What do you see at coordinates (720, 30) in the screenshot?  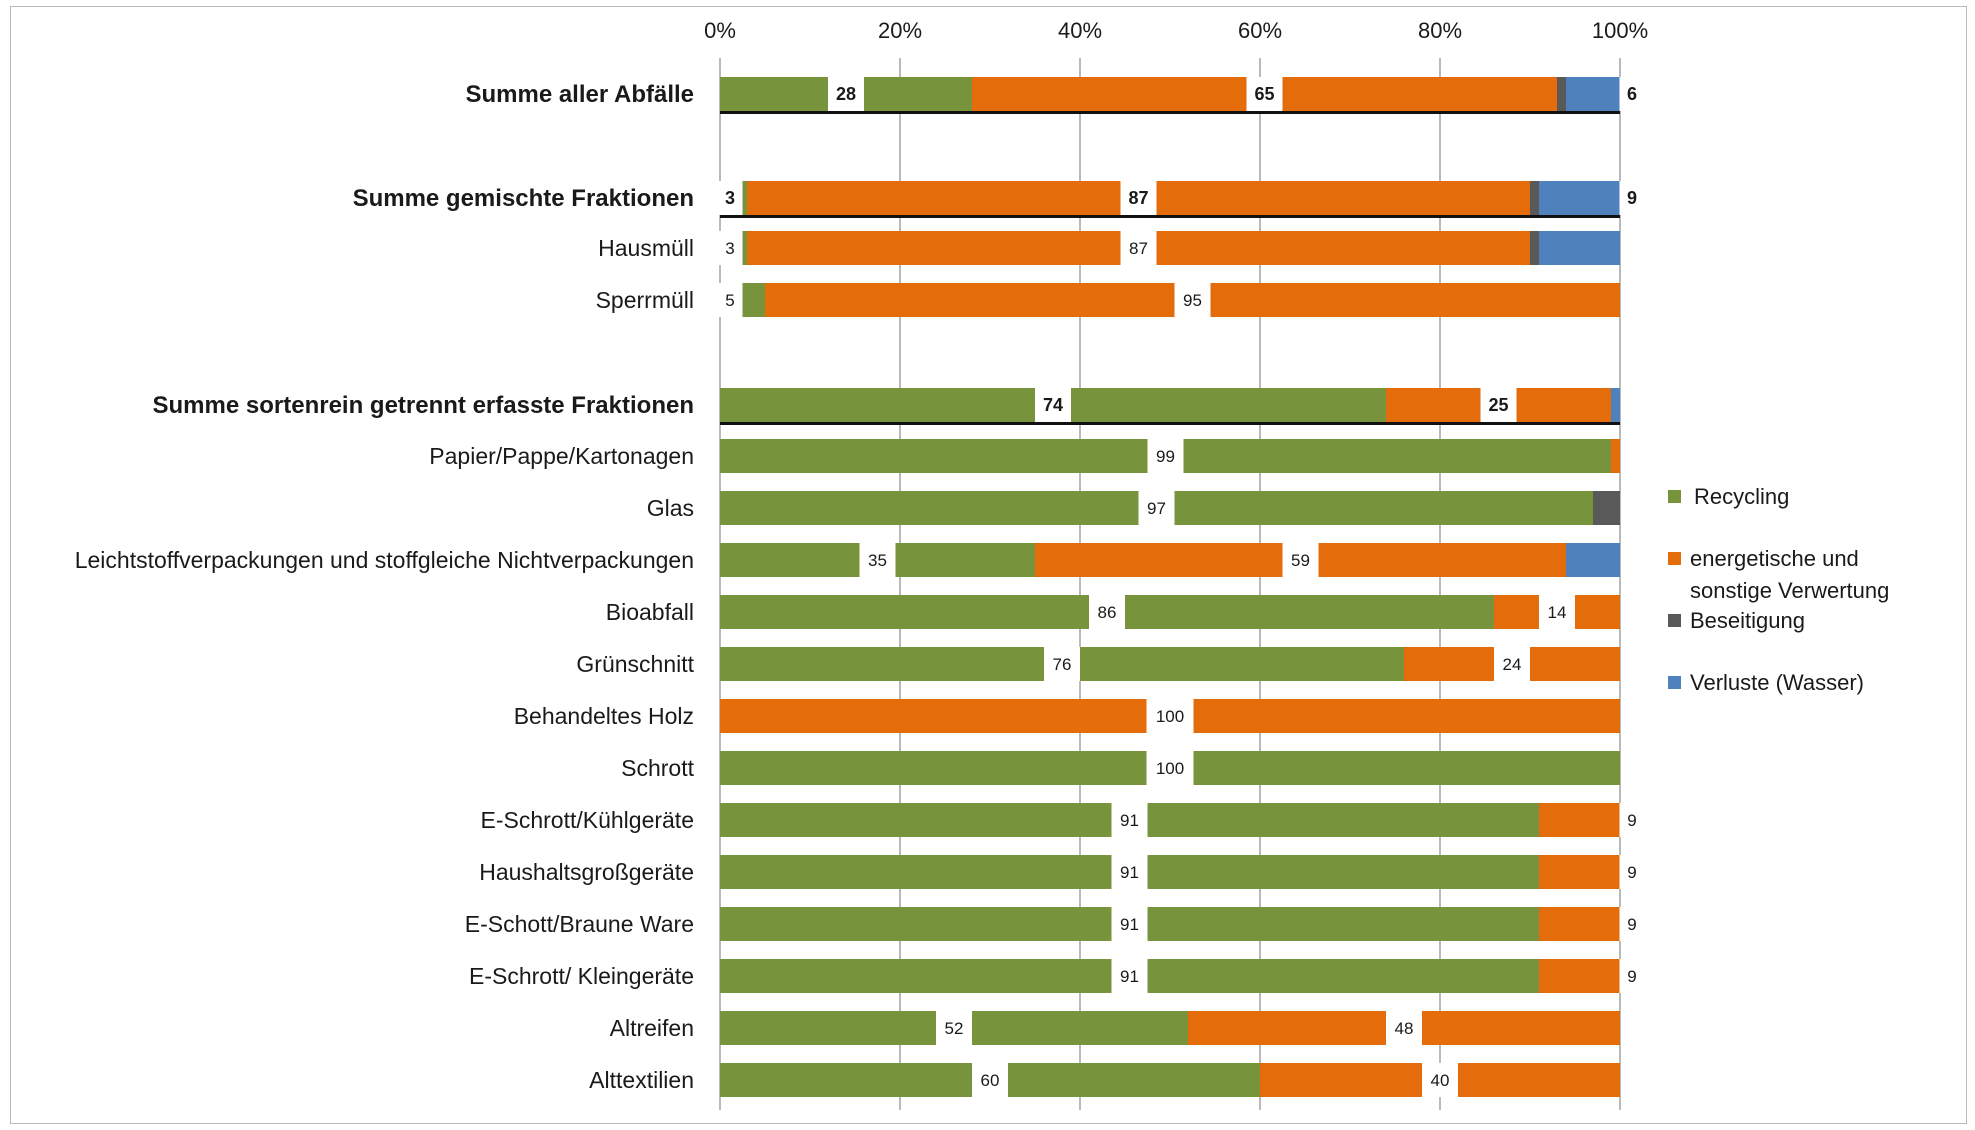 I see `x-tick-label: 0%` at bounding box center [720, 30].